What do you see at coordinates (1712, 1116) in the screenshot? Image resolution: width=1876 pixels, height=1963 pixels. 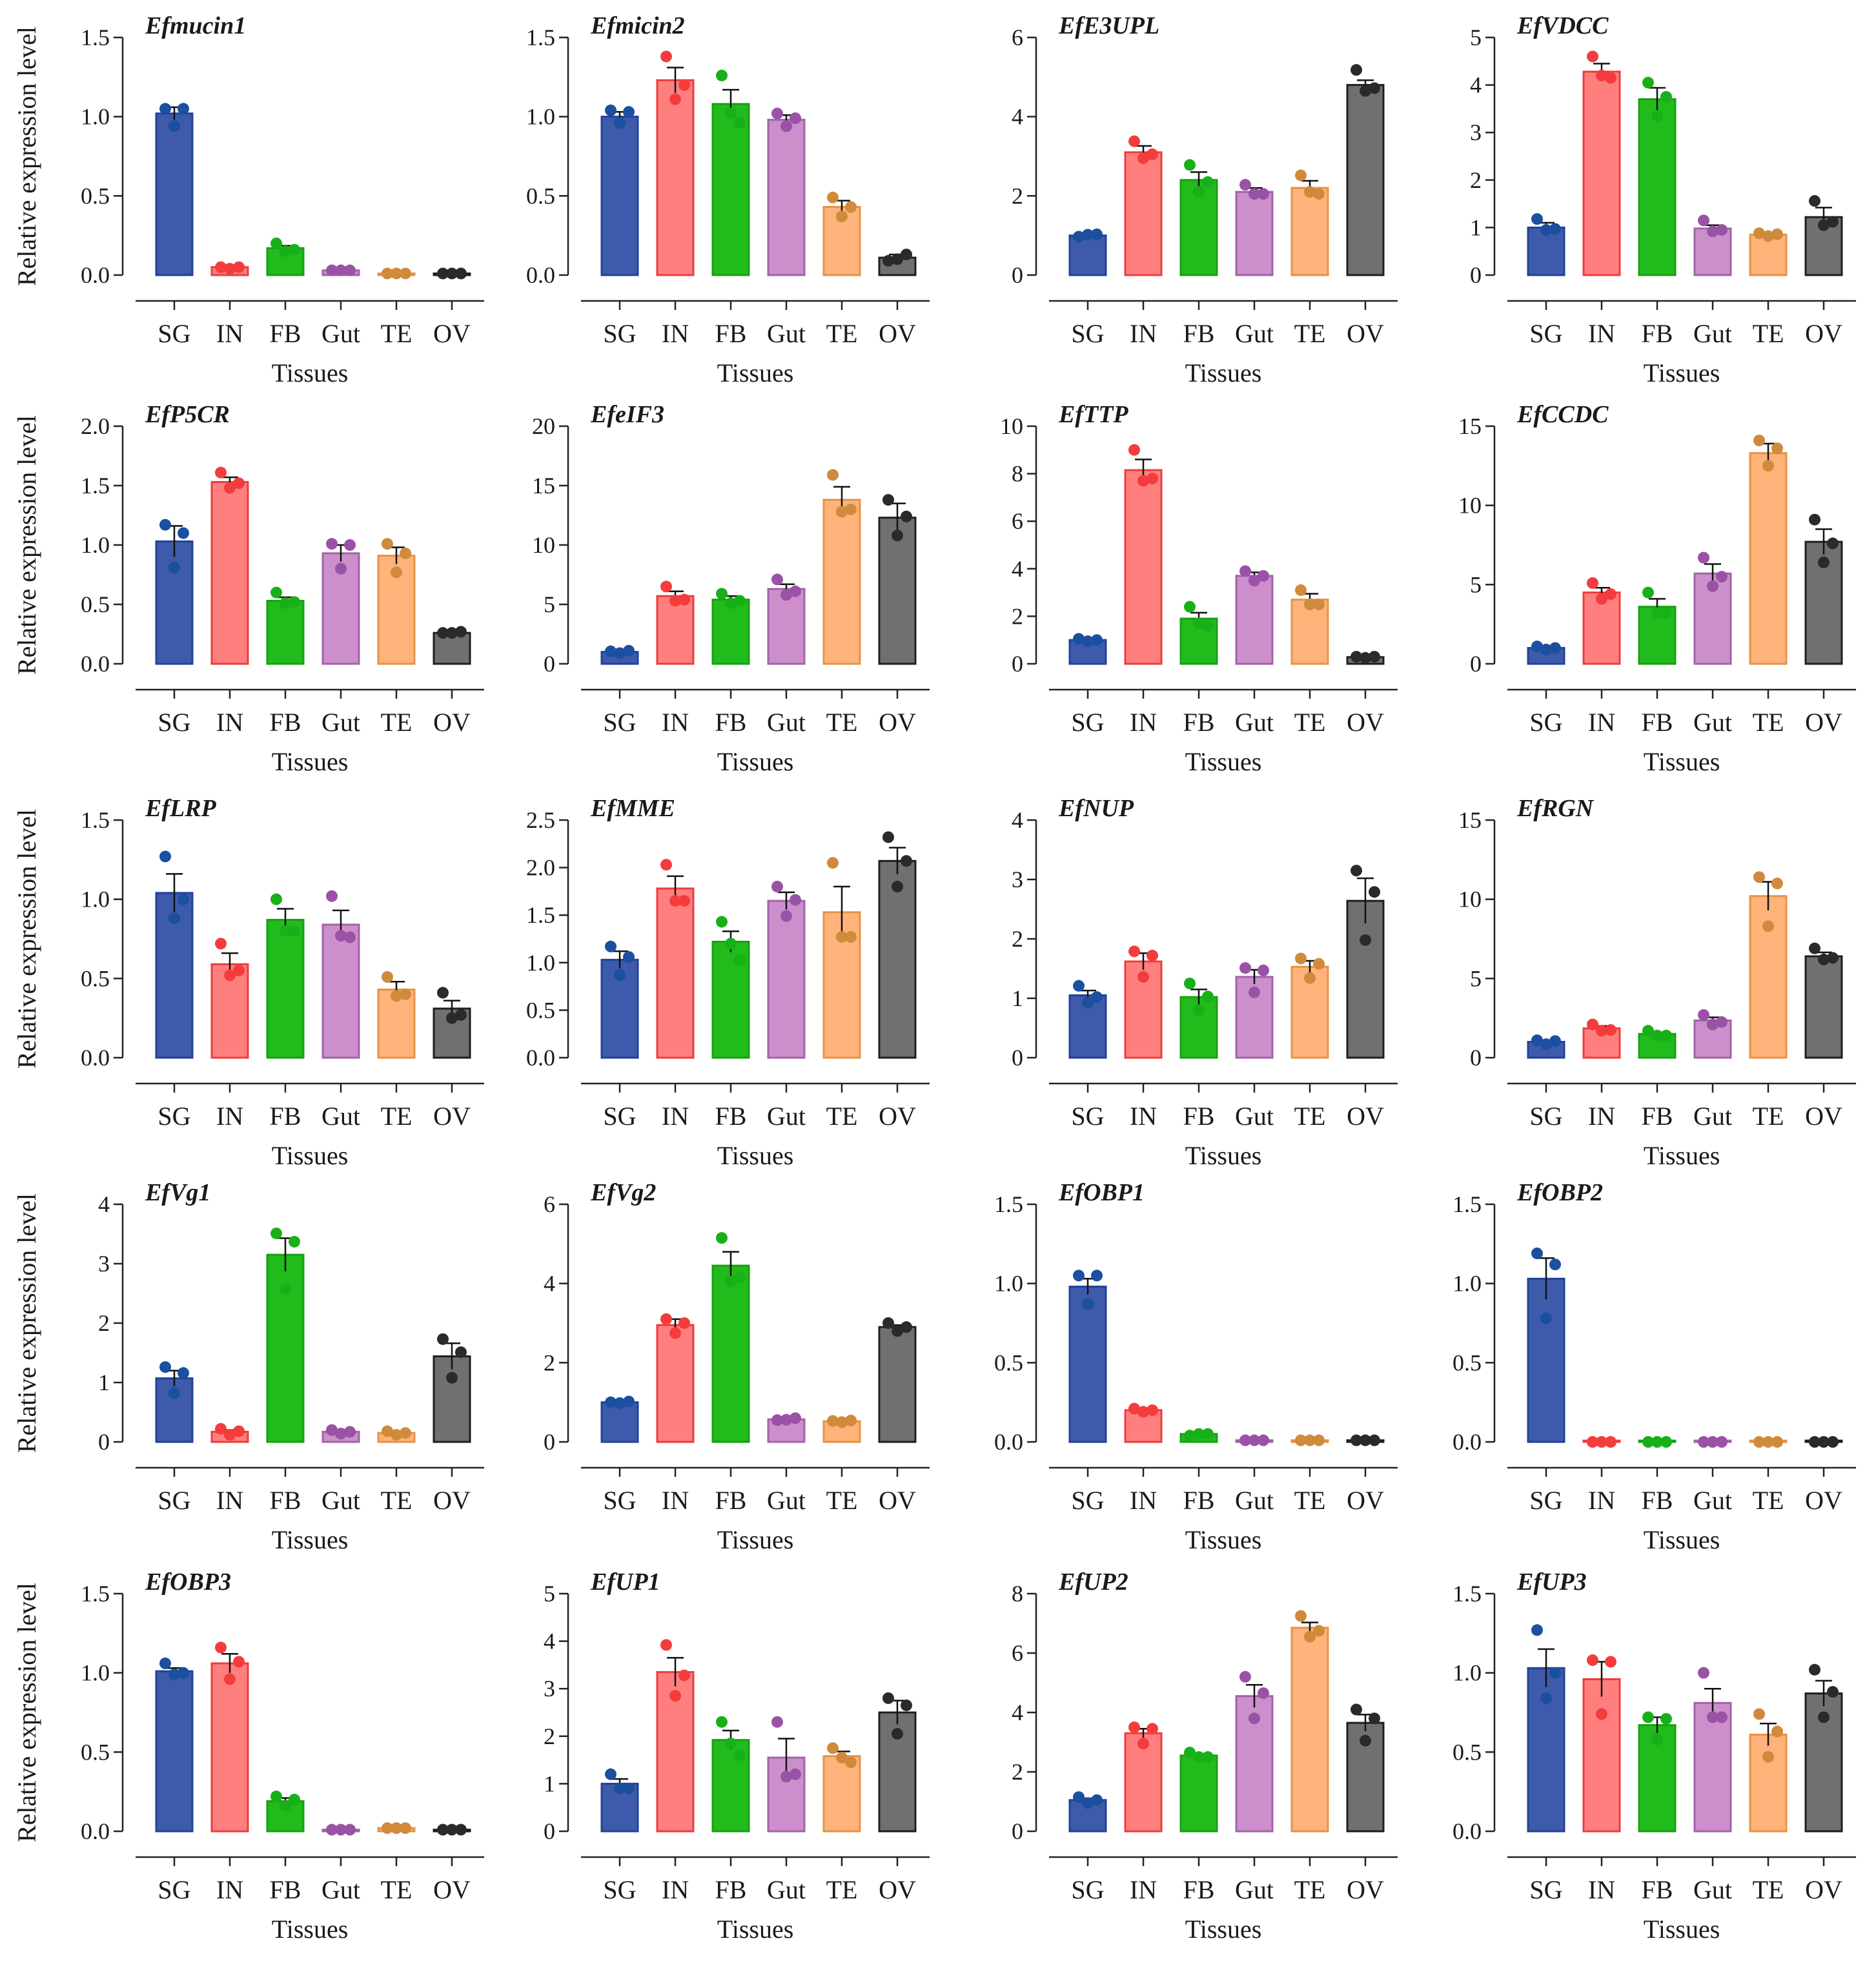 I see `x-tick-label-Gut: Gut` at bounding box center [1712, 1116].